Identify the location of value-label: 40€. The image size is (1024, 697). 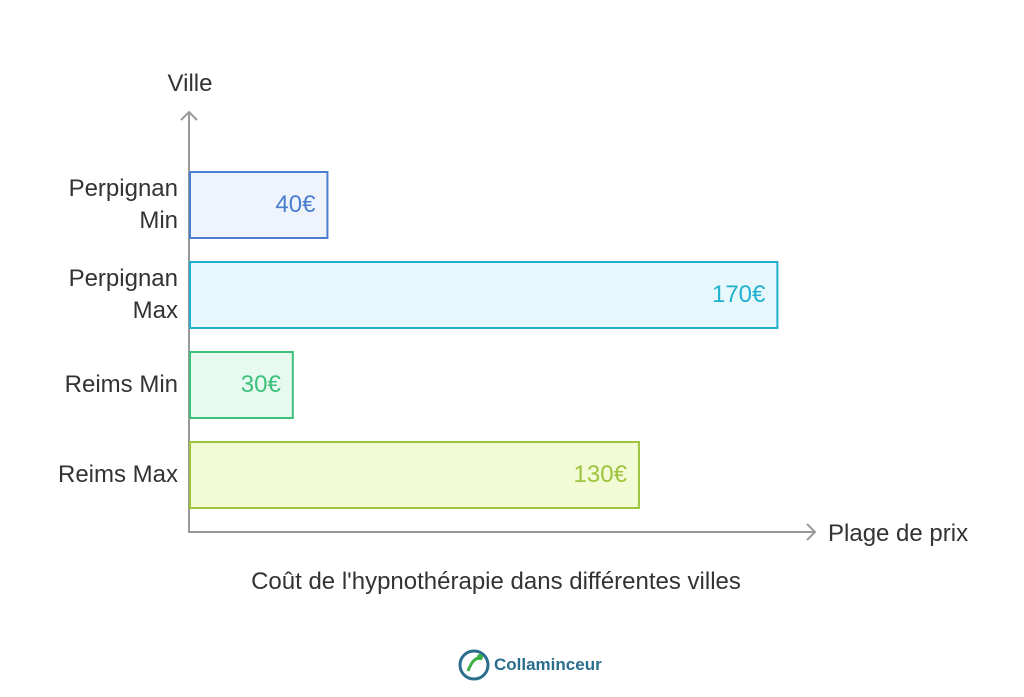
(295, 204).